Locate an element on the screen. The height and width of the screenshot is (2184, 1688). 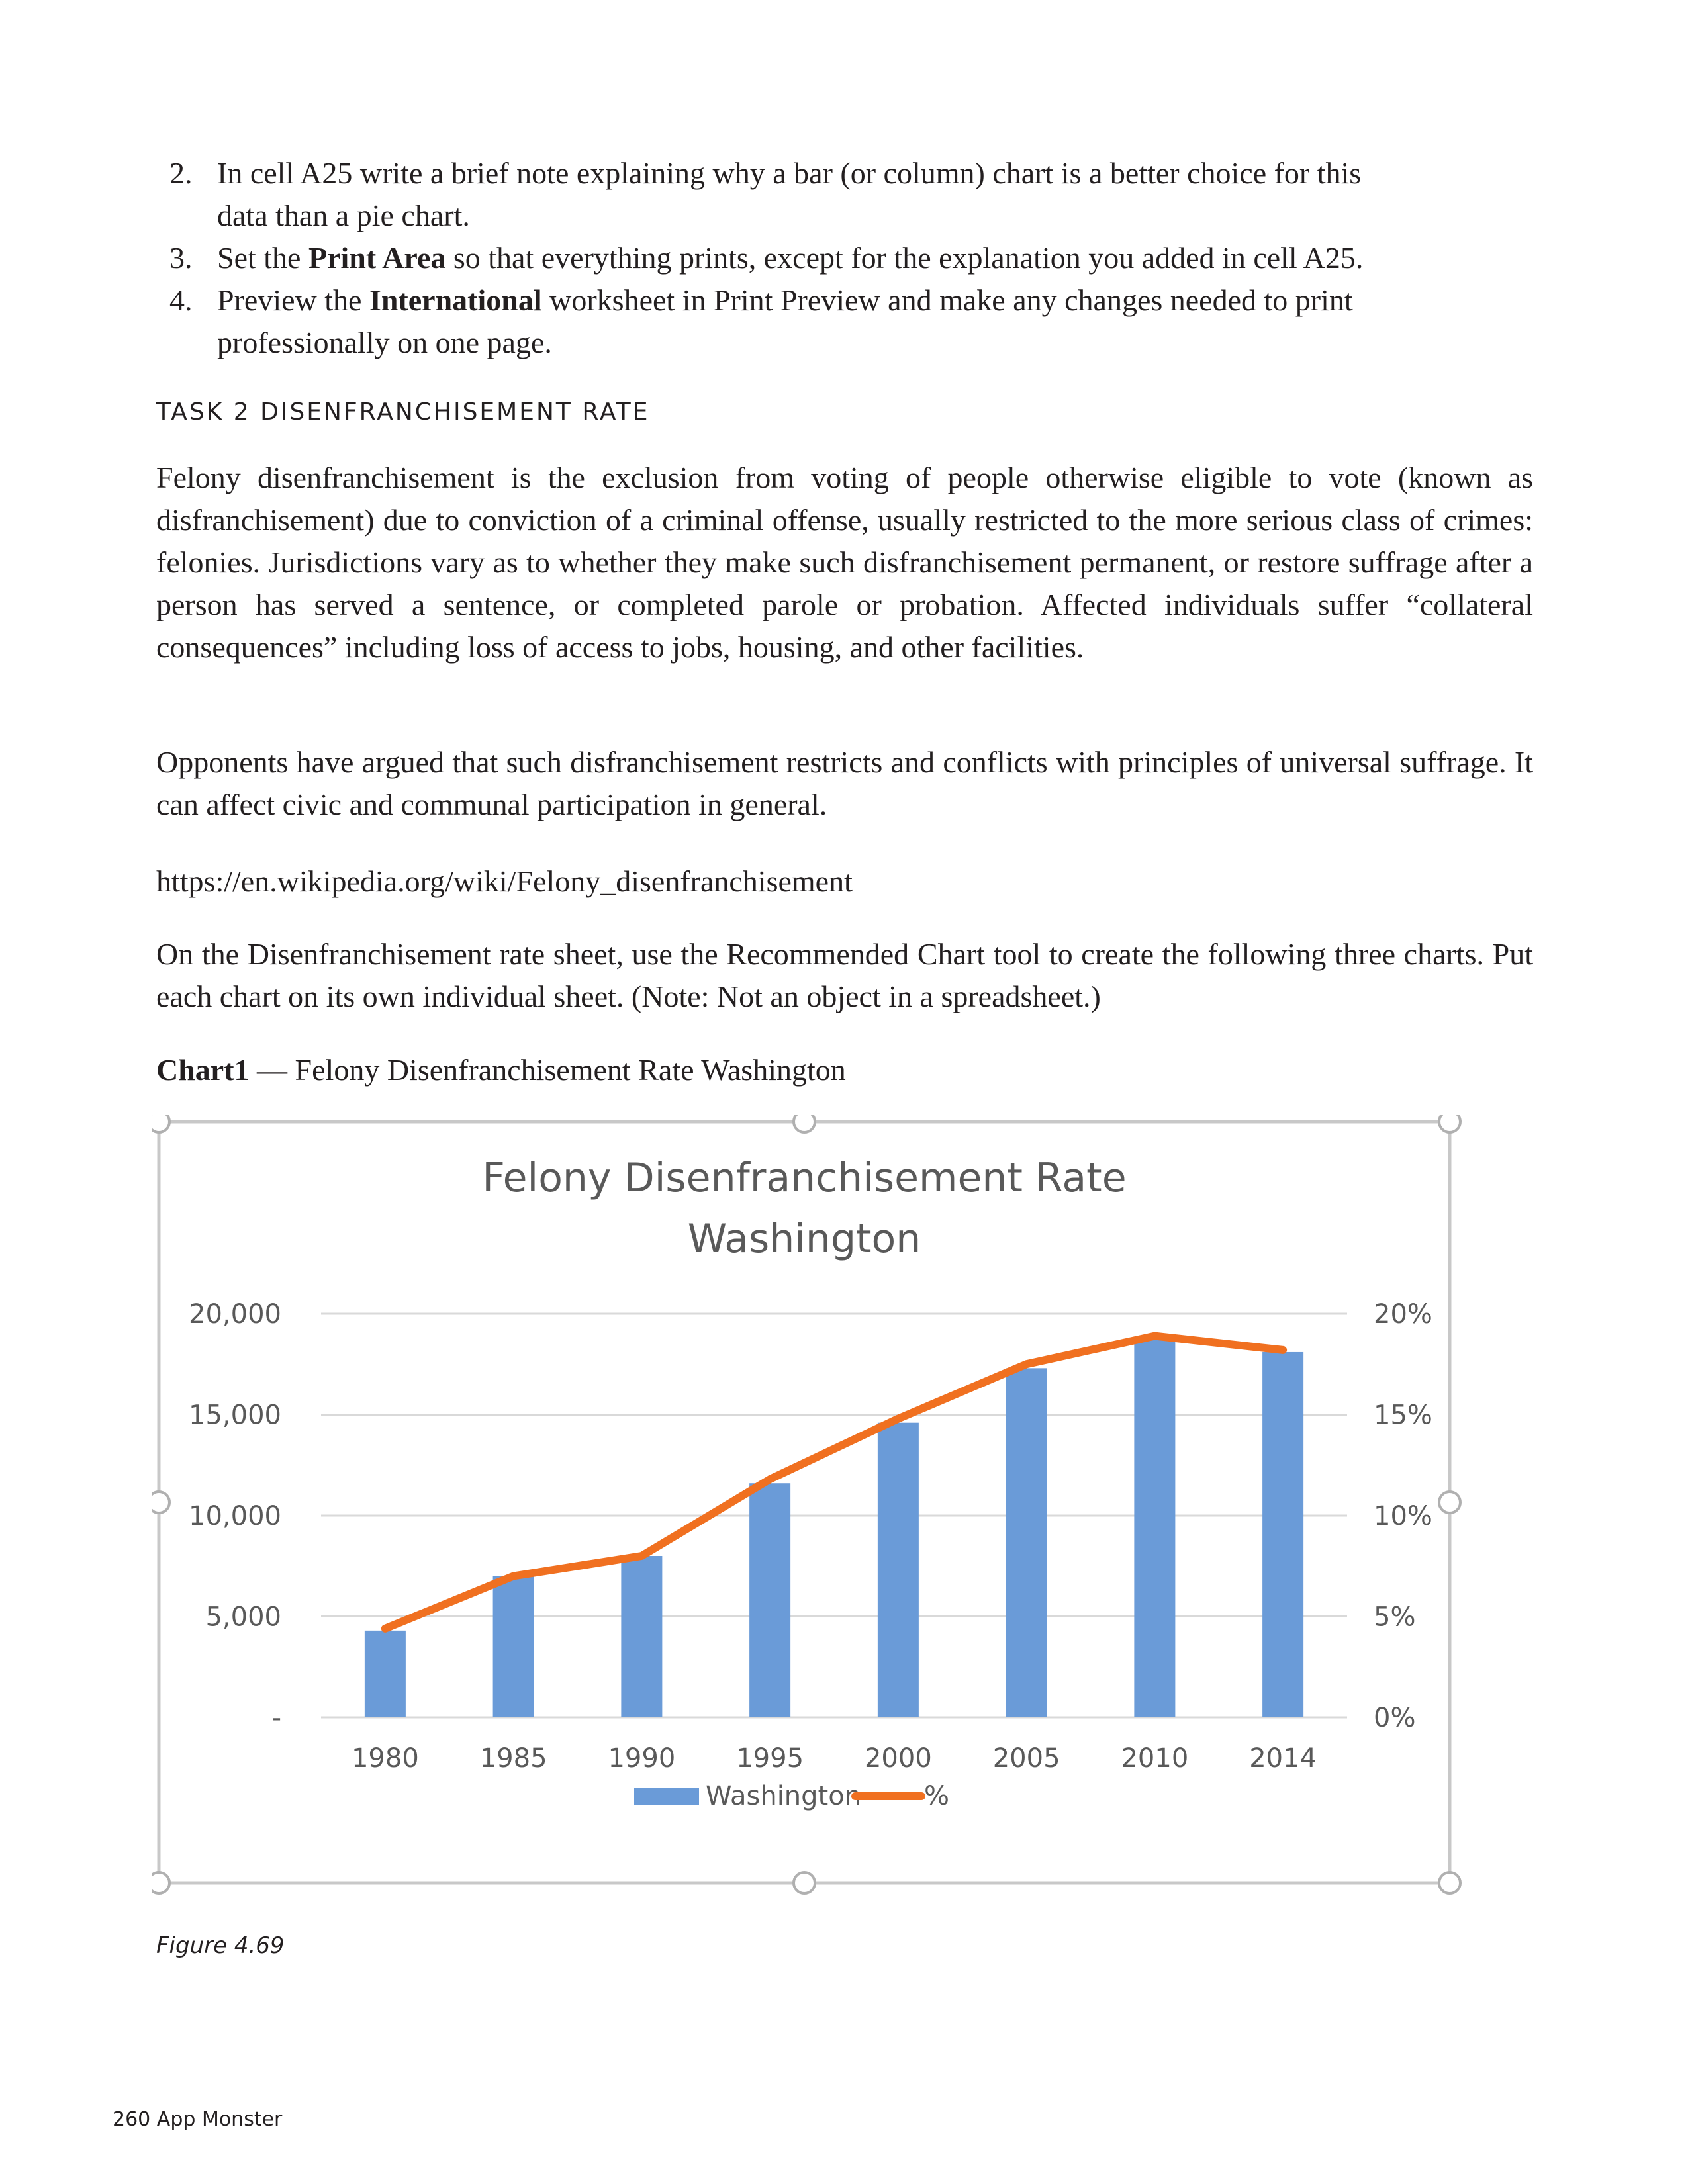
legend-swatch-washington is located at coordinates (666, 1797).